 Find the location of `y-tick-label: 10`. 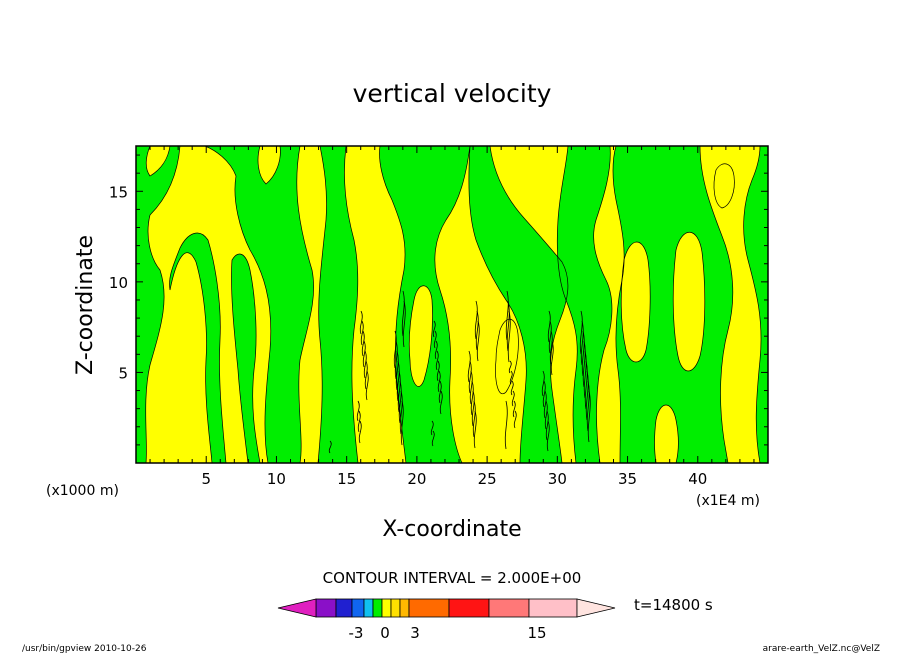

y-tick-label: 10 is located at coordinates (118, 283).